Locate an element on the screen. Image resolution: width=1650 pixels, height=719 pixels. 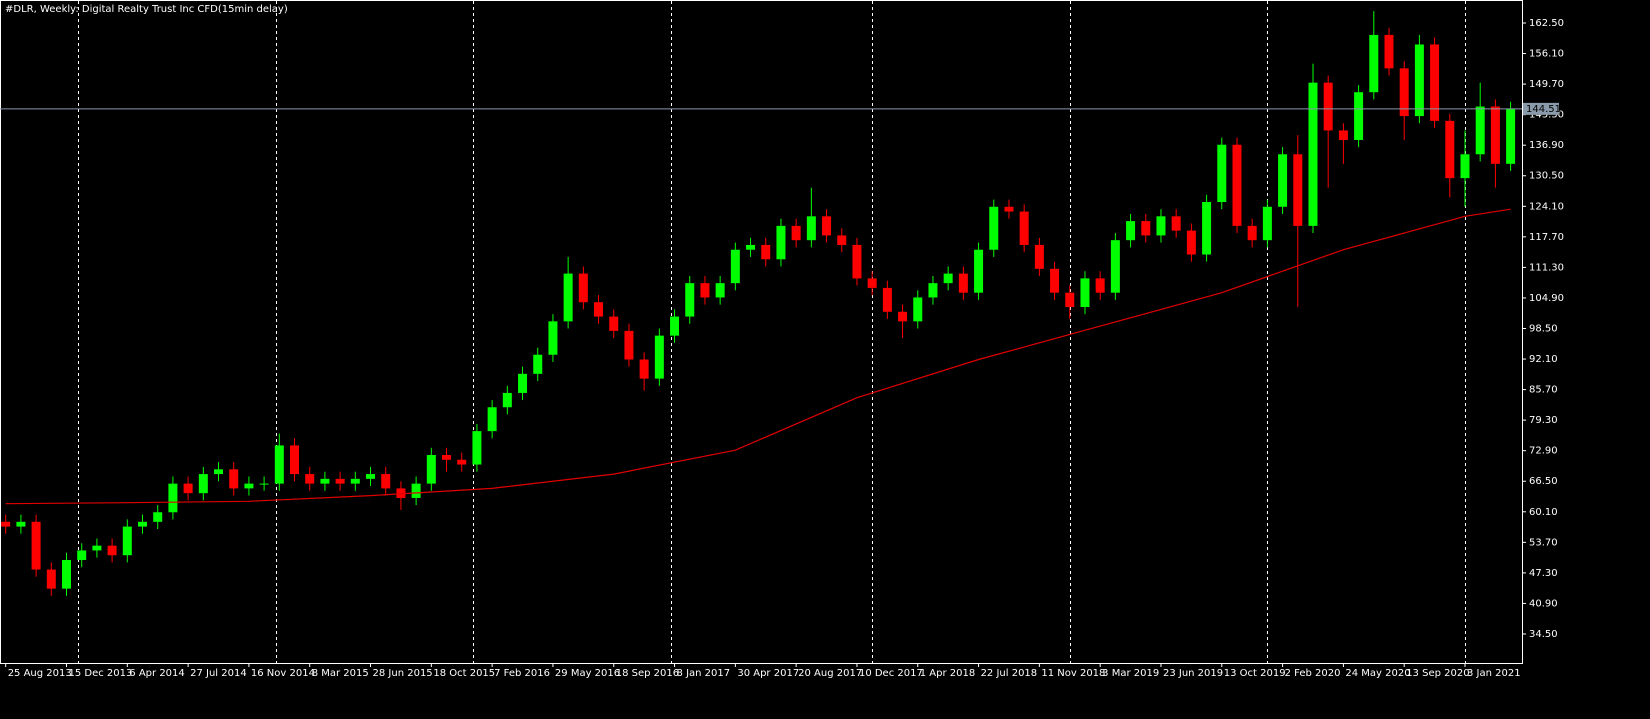
y-tick-label: 98.50 is located at coordinates (1543, 328).